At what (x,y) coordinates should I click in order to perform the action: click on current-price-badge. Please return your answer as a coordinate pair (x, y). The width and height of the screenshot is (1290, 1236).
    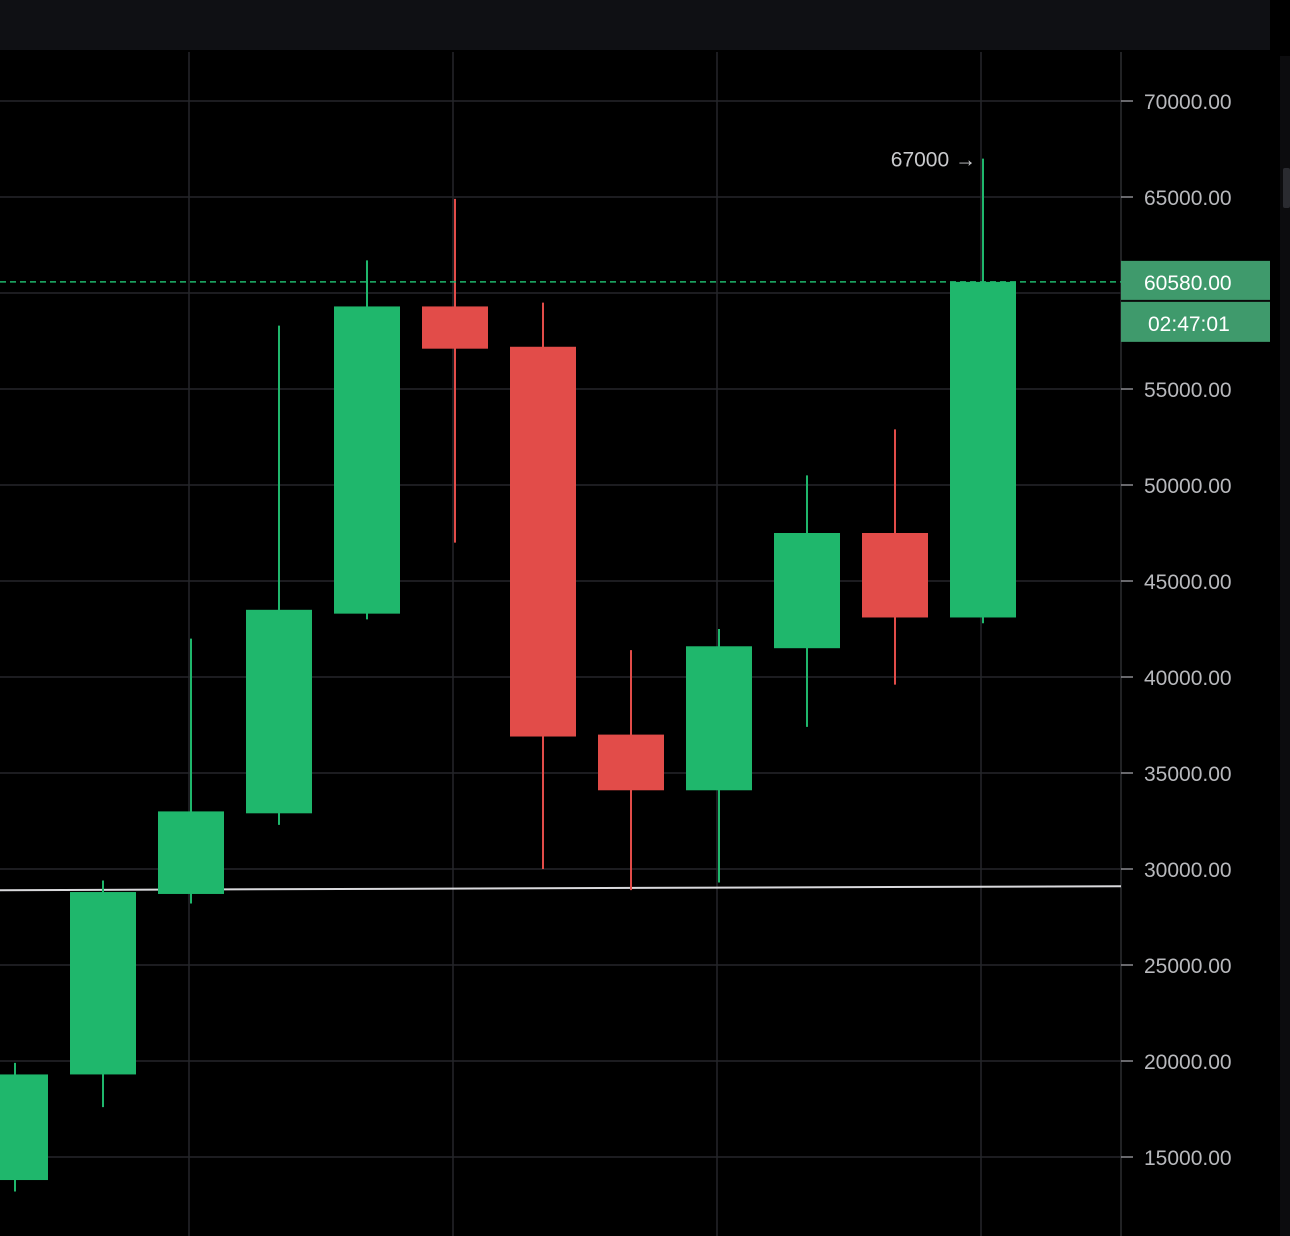
    Looking at the image, I should click on (1195, 280).